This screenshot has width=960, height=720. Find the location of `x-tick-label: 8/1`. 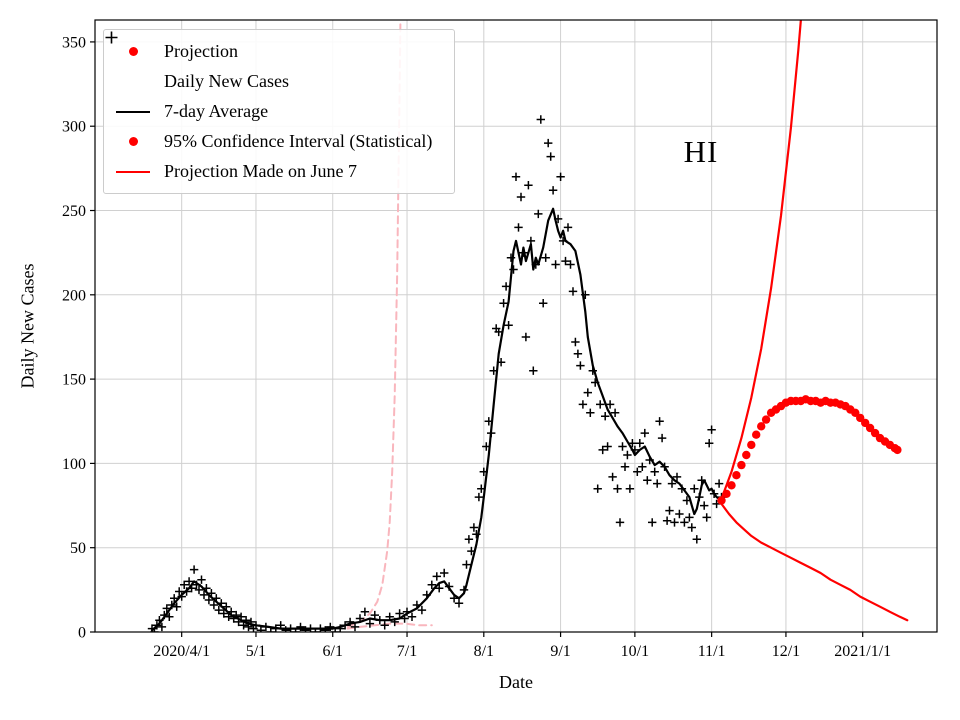

x-tick-label: 8/1 is located at coordinates (484, 651).